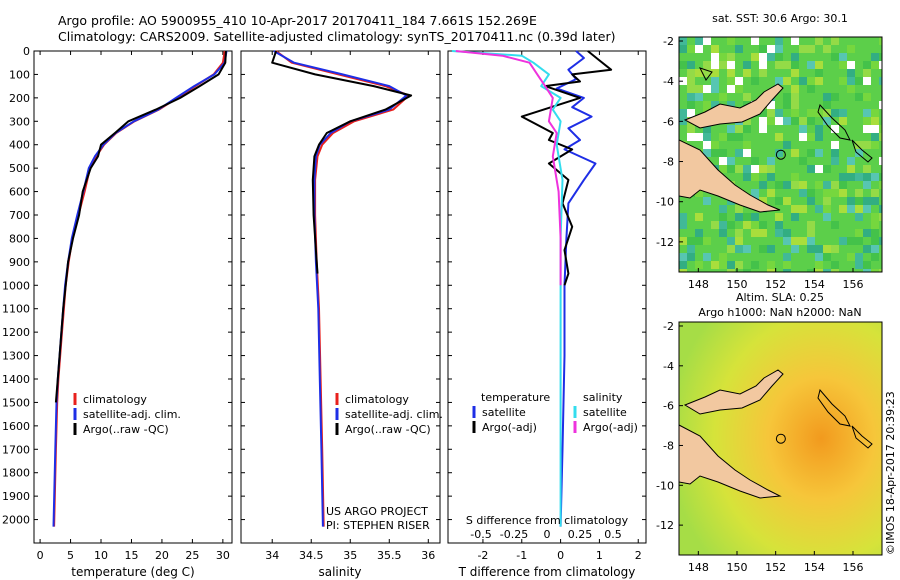 Image resolution: width=900 pixels, height=580 pixels. What do you see at coordinates (509, 427) in the screenshot?
I see `legend-label-t-argo: Argo(-adj)` at bounding box center [509, 427].